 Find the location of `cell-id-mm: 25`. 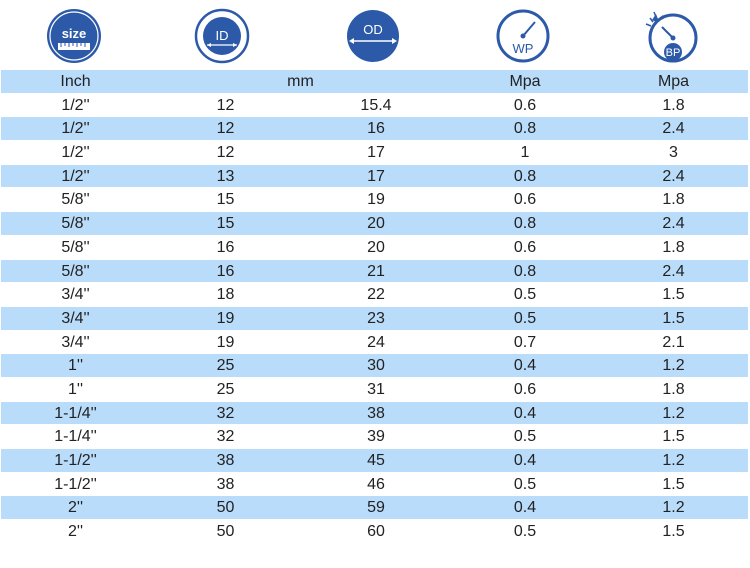

cell-id-mm: 25 is located at coordinates (225, 389).